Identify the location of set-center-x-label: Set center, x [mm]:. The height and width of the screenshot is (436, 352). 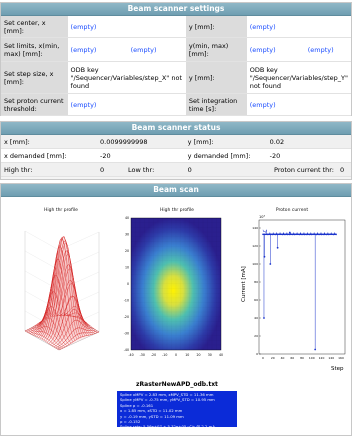
(34, 27).